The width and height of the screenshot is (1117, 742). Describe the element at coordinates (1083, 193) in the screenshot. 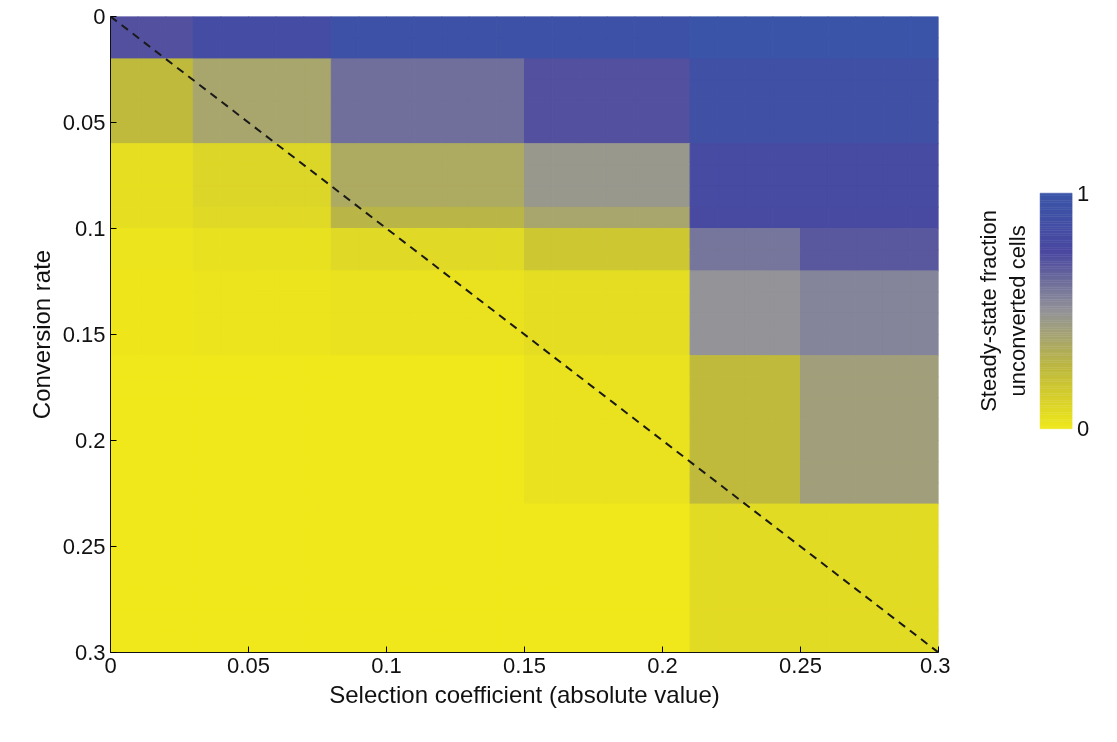

I see `color-bar-label: 1` at that location.